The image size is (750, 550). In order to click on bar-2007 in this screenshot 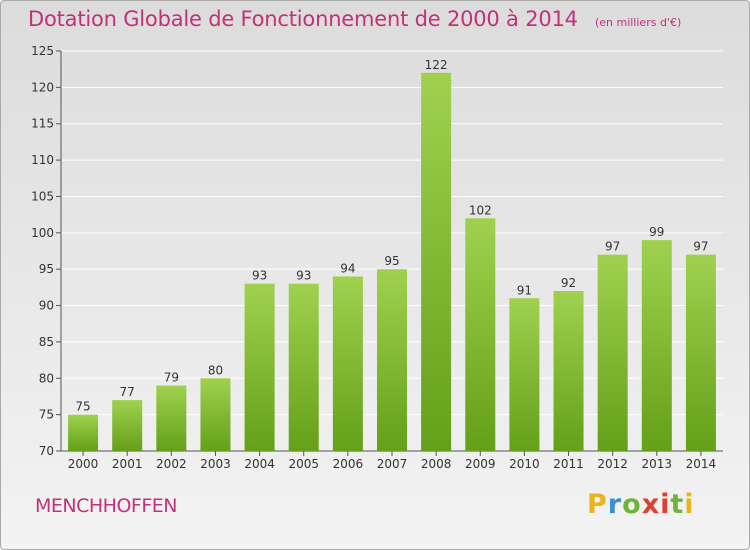, I will do `click(392, 360)`.